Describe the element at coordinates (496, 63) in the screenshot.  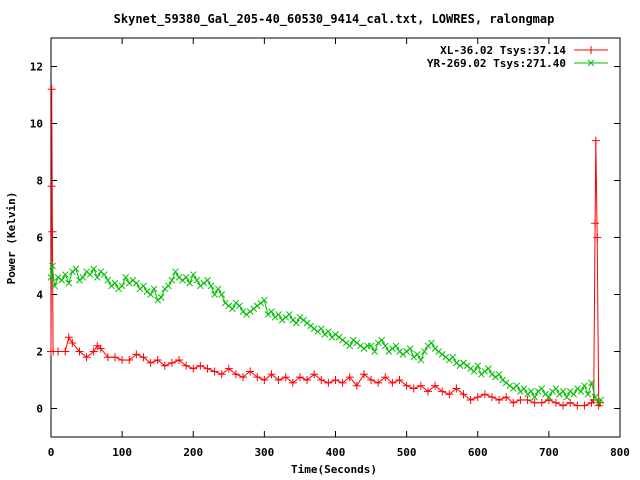
I see `legend-label-1: YR-269.02 Tsys:271.40` at that location.